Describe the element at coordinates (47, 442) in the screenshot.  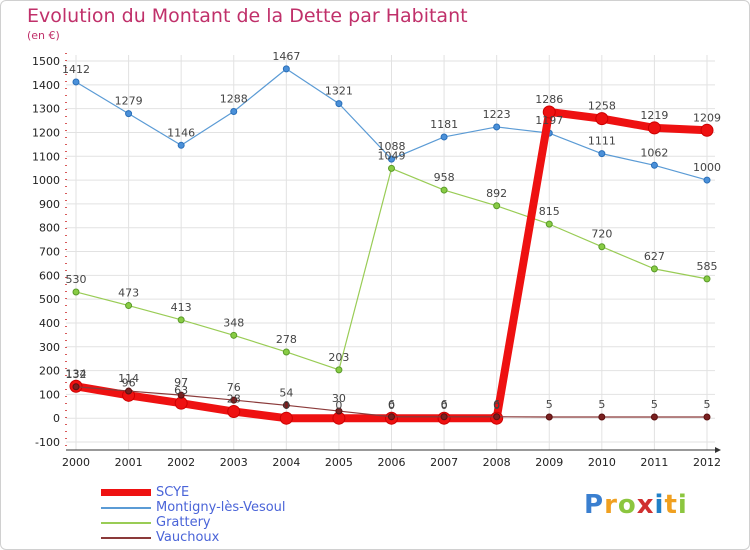
I see `y-tick-label: -100` at that location.